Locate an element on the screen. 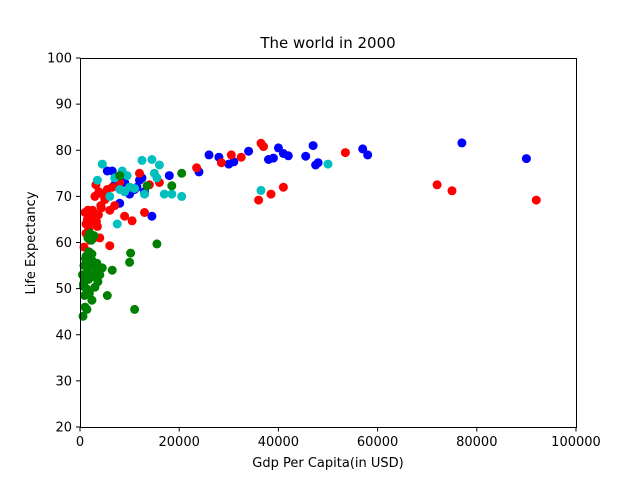 This screenshot has width=640, height=480. x-tick-label: 40000 is located at coordinates (278, 442).